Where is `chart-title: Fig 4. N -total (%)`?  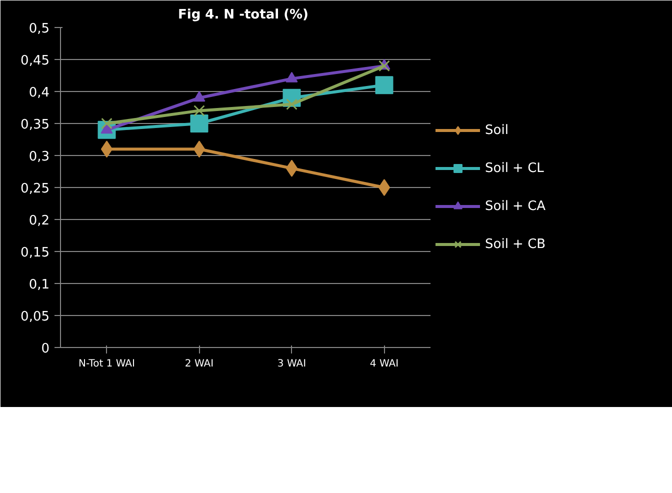
chart-title: Fig 4. N -total (%) is located at coordinates (243, 15).